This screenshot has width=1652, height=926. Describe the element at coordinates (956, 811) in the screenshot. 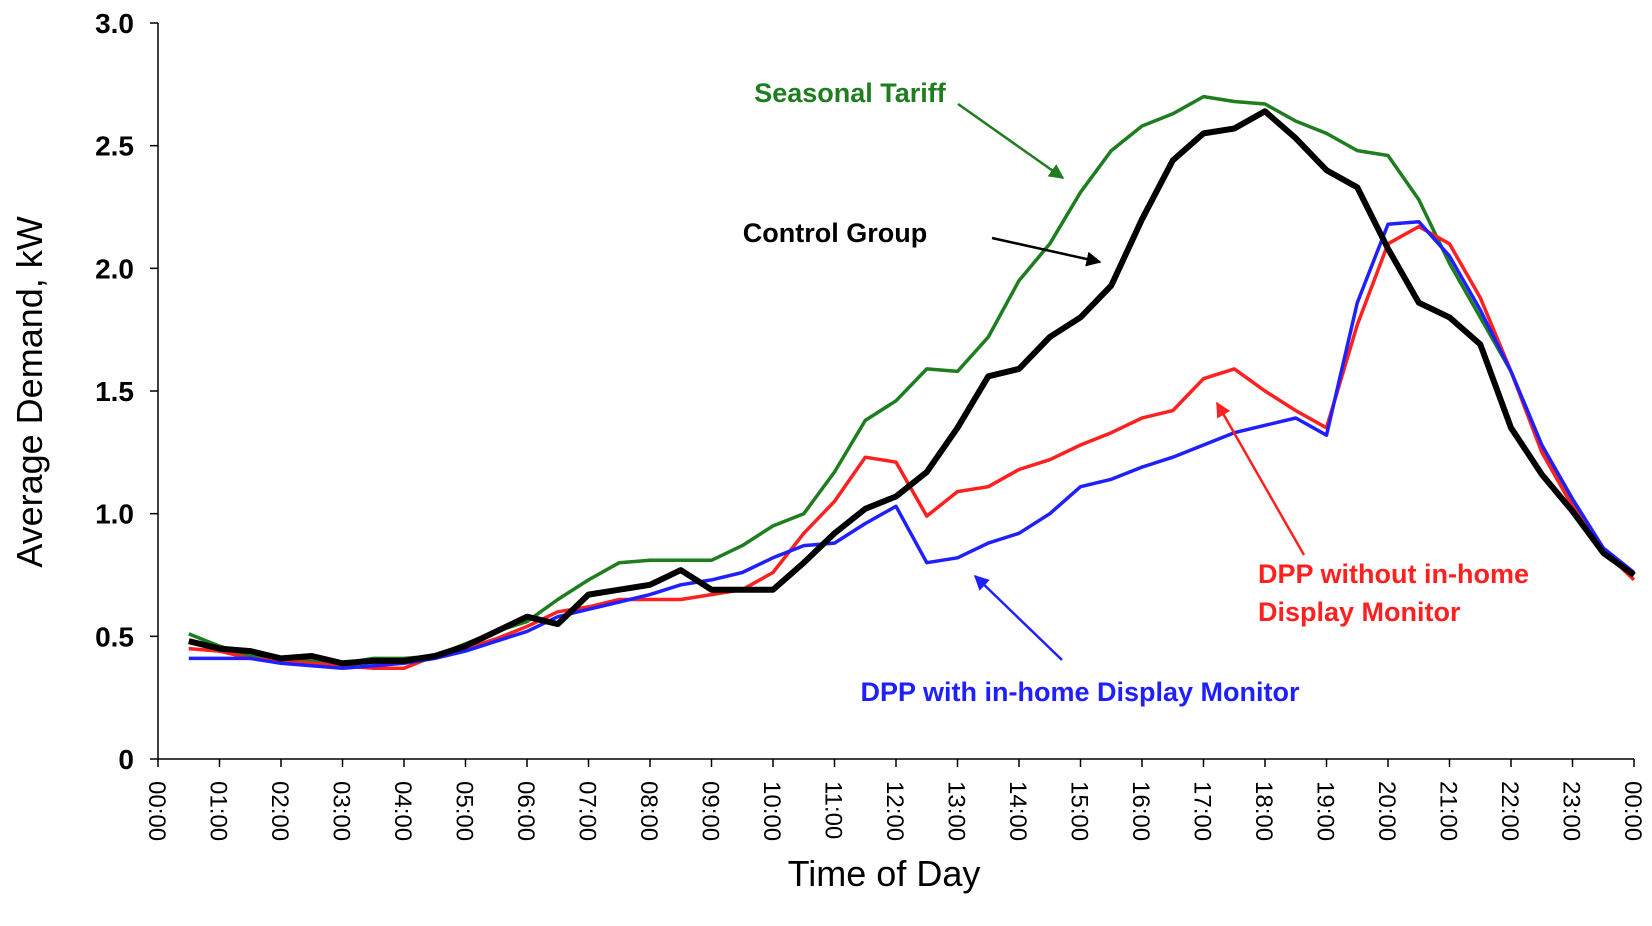

I see `x-tick-label: 13:00` at that location.